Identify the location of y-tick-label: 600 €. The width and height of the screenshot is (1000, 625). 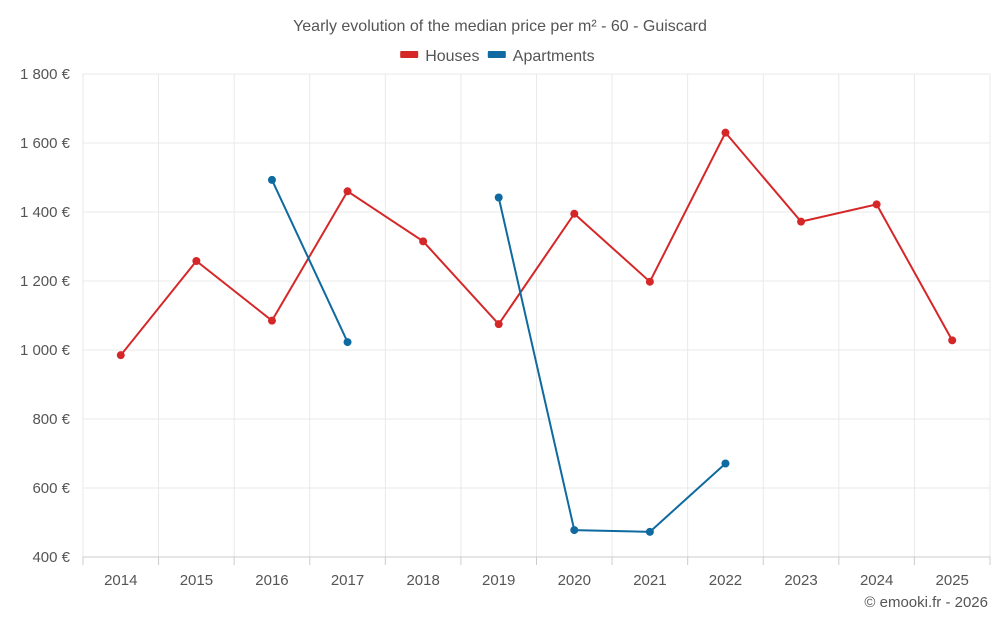
(51, 488).